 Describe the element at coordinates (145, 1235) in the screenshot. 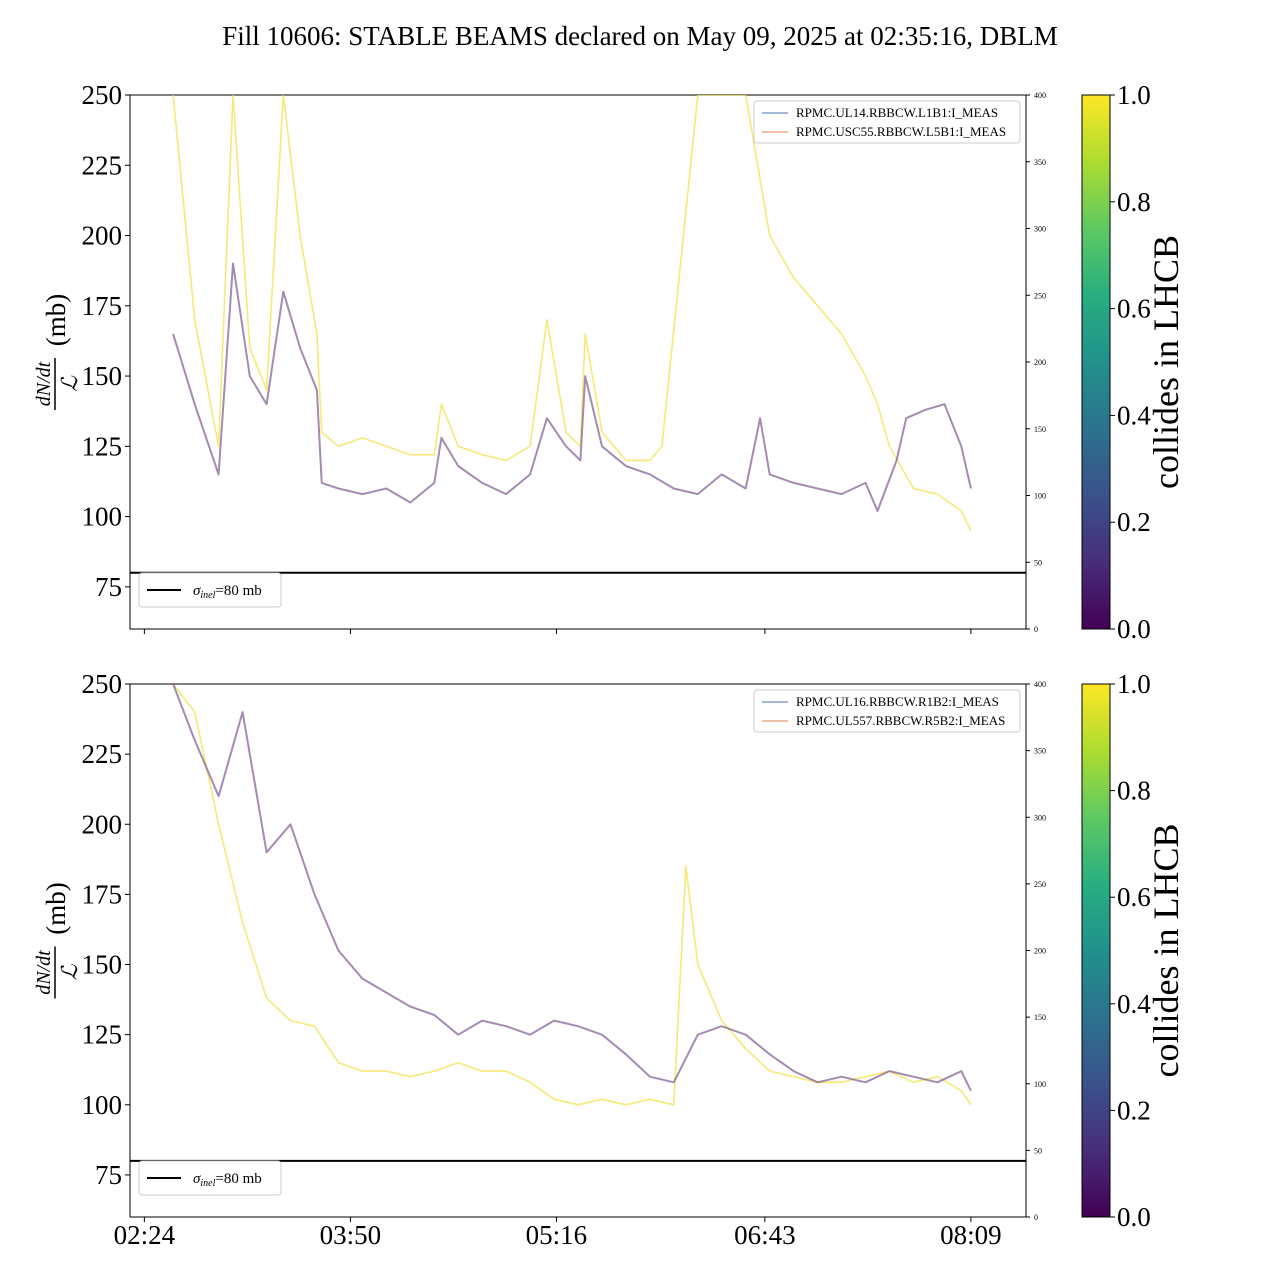

I see `x-tick-label: 02:24` at that location.